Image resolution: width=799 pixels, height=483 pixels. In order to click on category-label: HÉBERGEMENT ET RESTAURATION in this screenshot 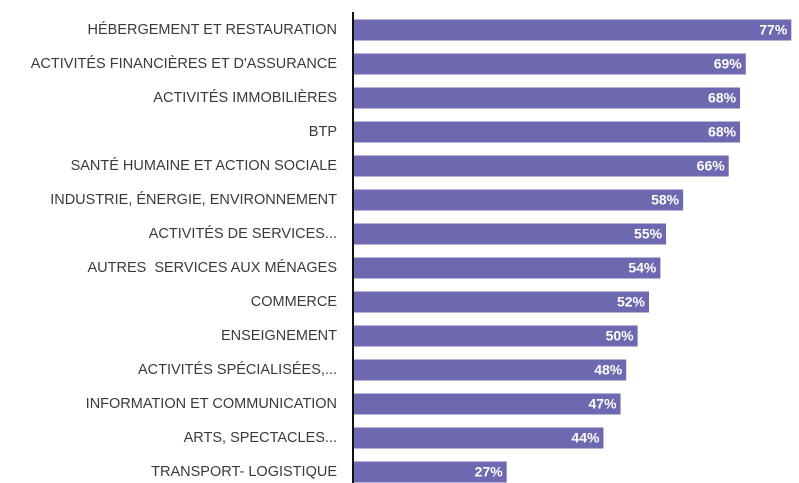, I will do `click(213, 29)`.